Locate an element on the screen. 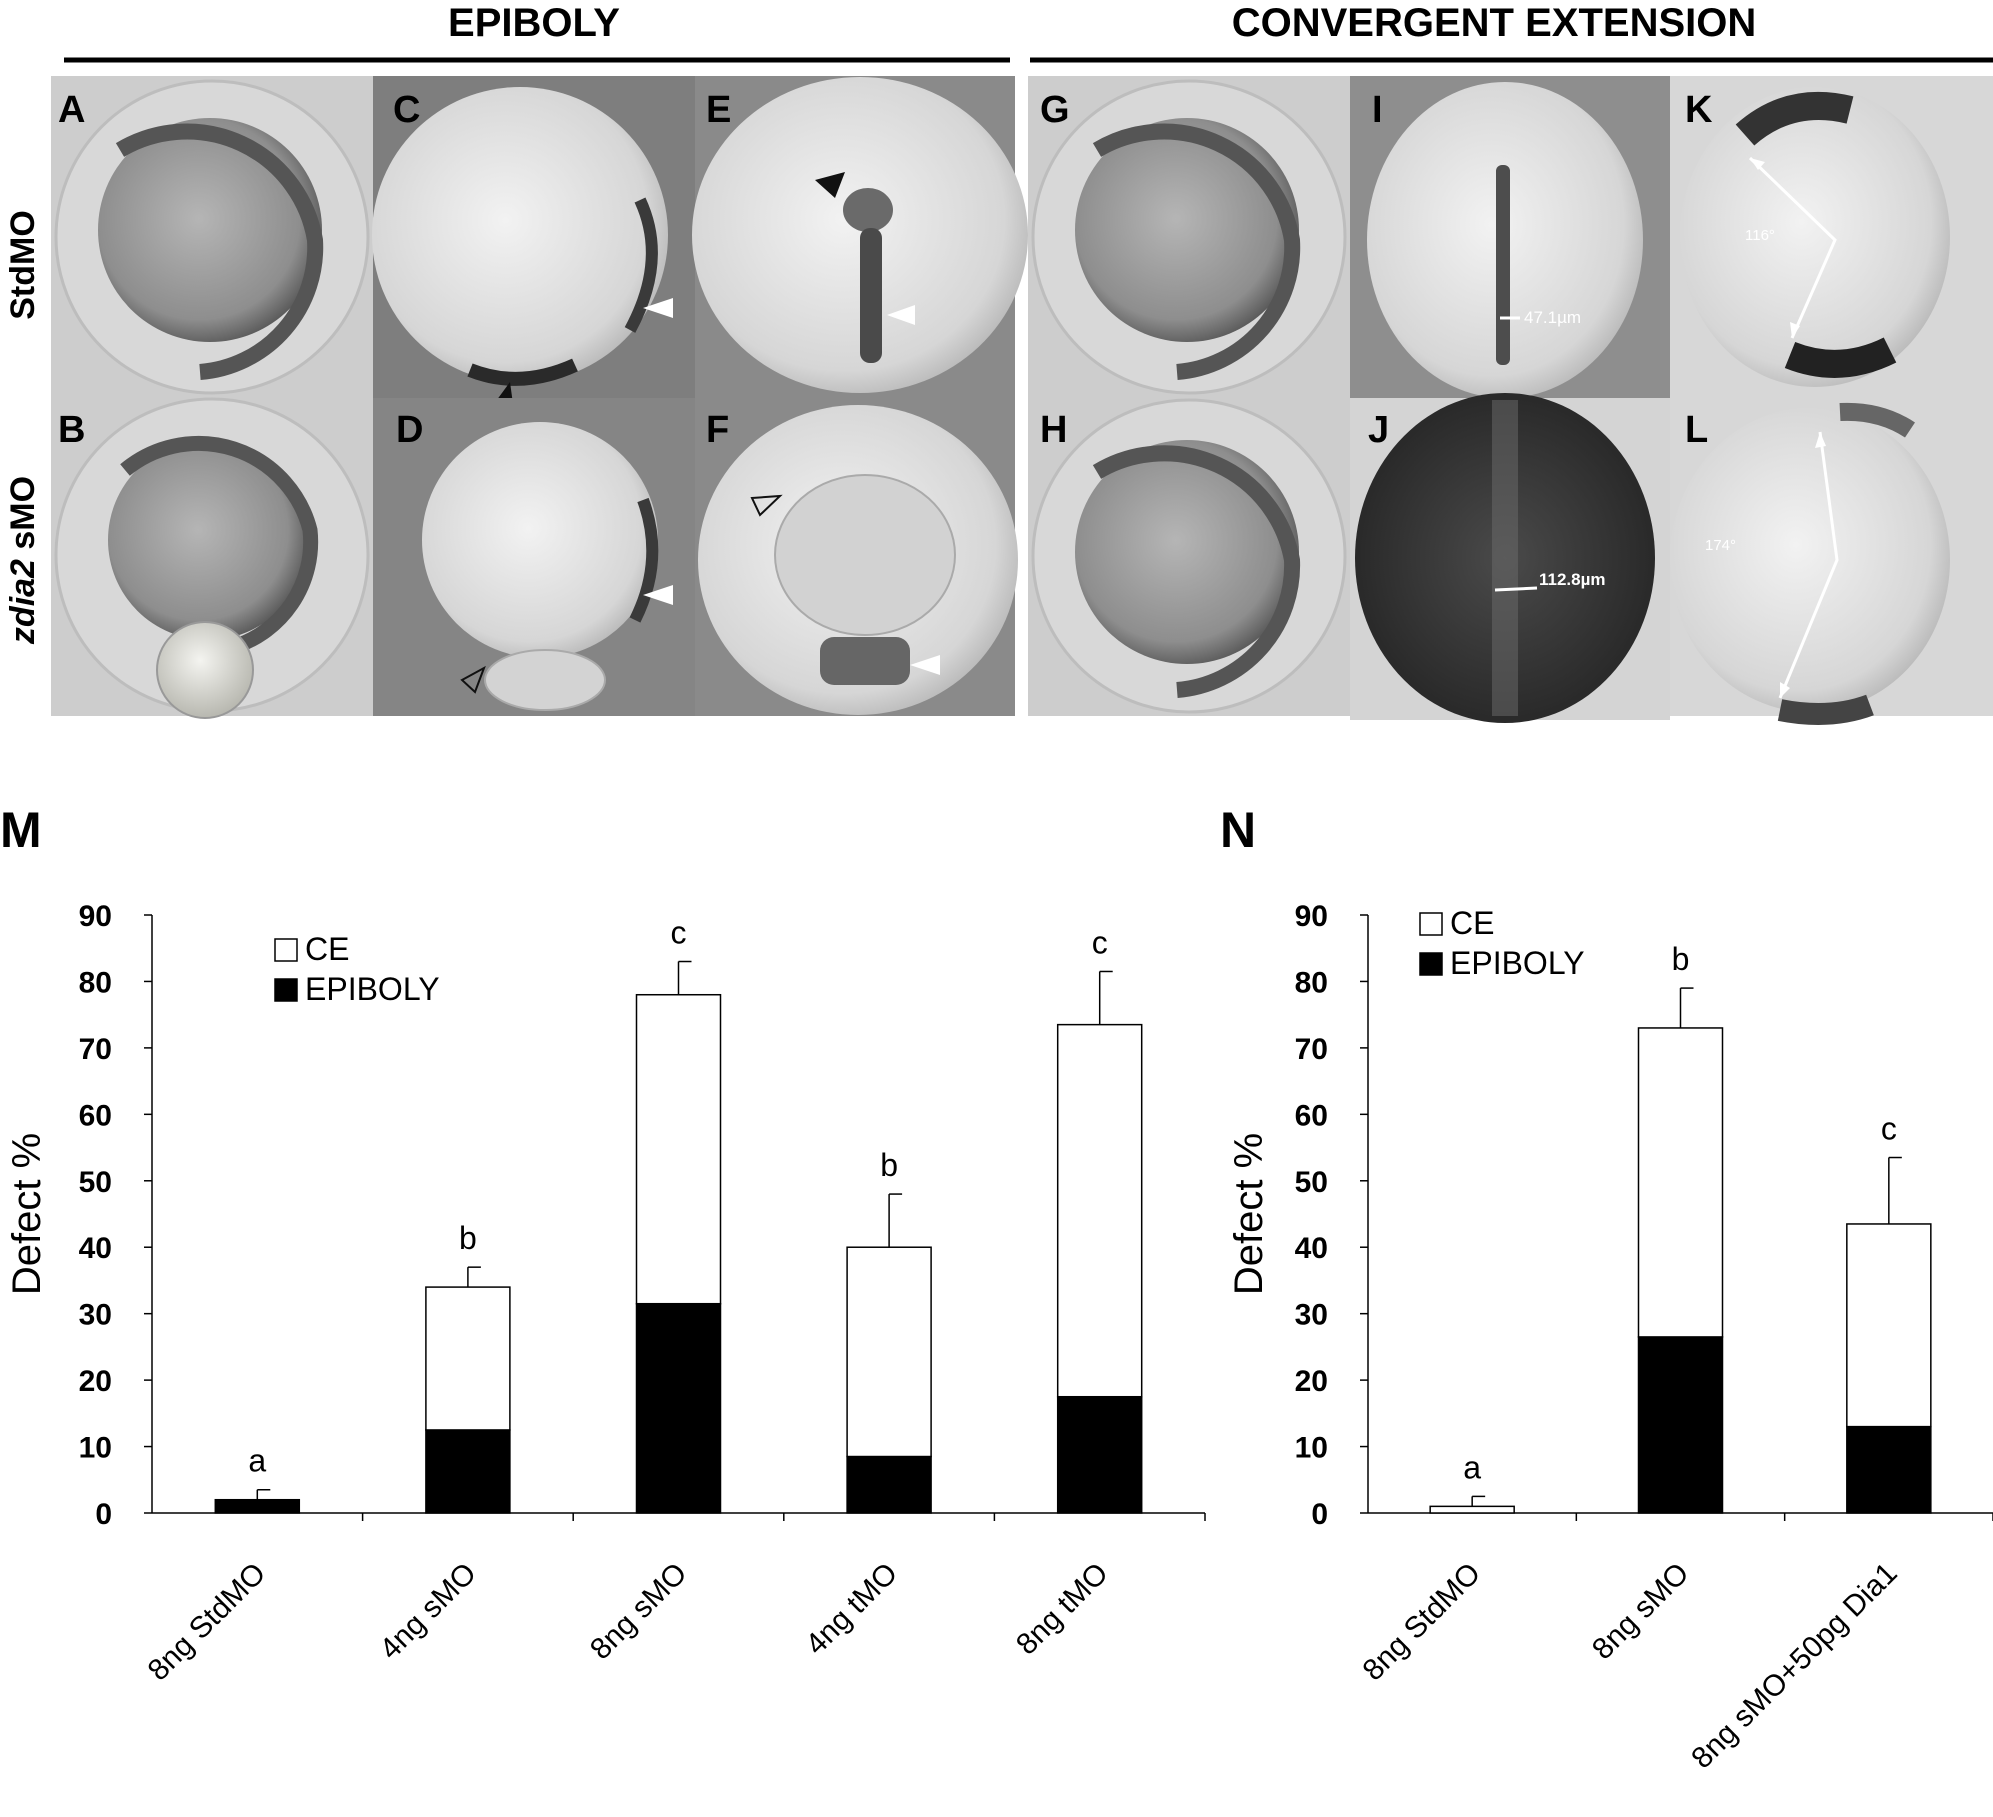  x-tick-label: 8ng tMO is located at coordinates (1062, 1609).